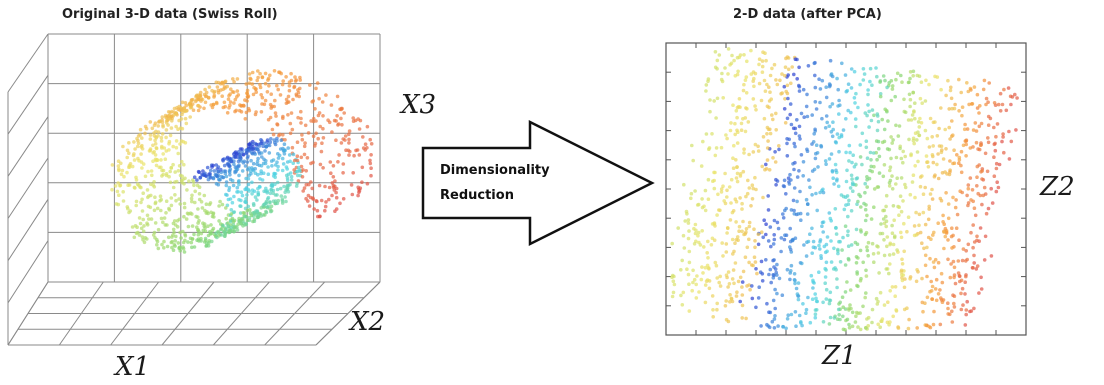 This screenshot has width=1104, height=385. Describe the element at coordinates (1057, 187) in the screenshot. I see `axis-label-z2: Z2` at that location.